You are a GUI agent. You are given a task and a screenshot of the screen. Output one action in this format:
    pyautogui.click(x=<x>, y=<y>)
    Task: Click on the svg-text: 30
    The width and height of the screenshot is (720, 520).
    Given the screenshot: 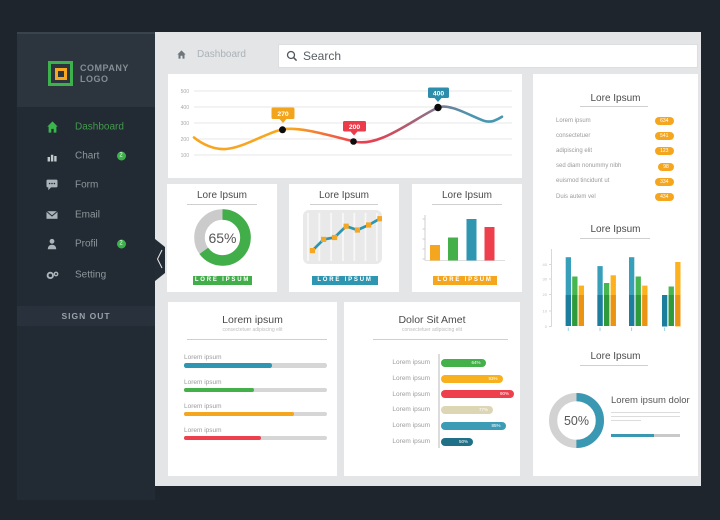 What is the action you would take?
    pyautogui.click(x=545, y=279)
    